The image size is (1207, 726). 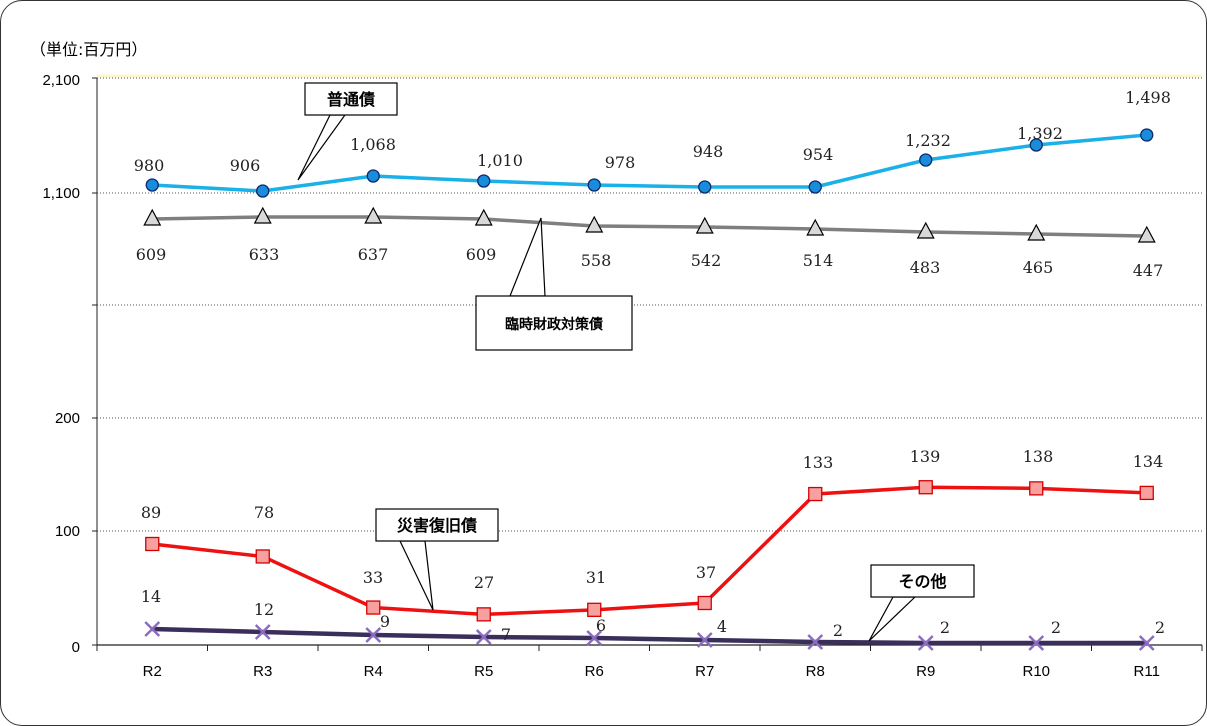 What do you see at coordinates (708, 151) in the screenshot?
I see `data-label-futsu: 948` at bounding box center [708, 151].